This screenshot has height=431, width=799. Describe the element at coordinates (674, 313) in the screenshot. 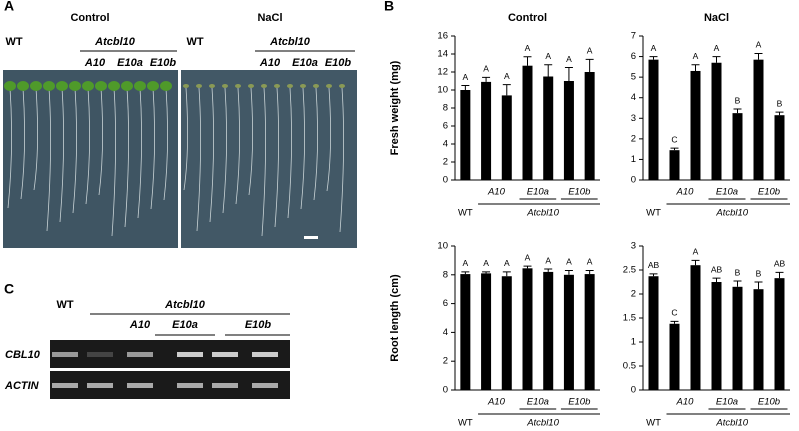

I see `data-label: C` at that location.